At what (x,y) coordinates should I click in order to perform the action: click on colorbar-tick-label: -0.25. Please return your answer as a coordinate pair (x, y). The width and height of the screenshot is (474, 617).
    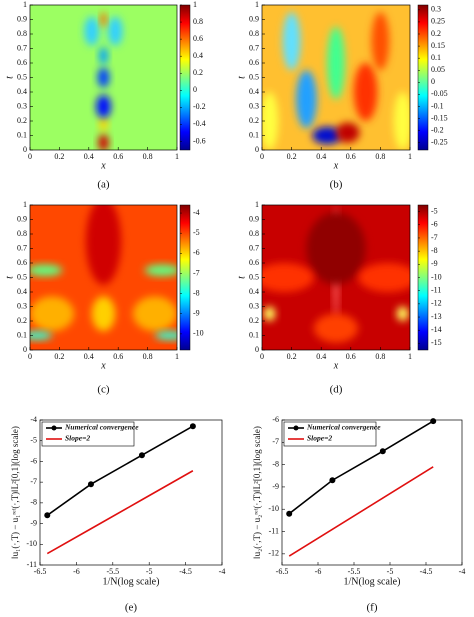
    Looking at the image, I should click on (439, 142).